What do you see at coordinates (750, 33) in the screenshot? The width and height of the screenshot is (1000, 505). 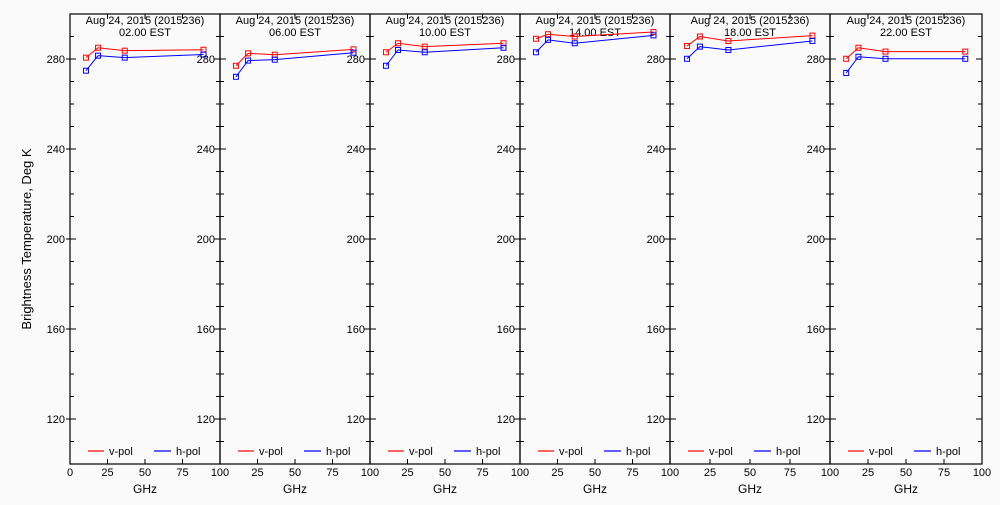 I see `panel-subtitle: 18.00 EST` at bounding box center [750, 33].